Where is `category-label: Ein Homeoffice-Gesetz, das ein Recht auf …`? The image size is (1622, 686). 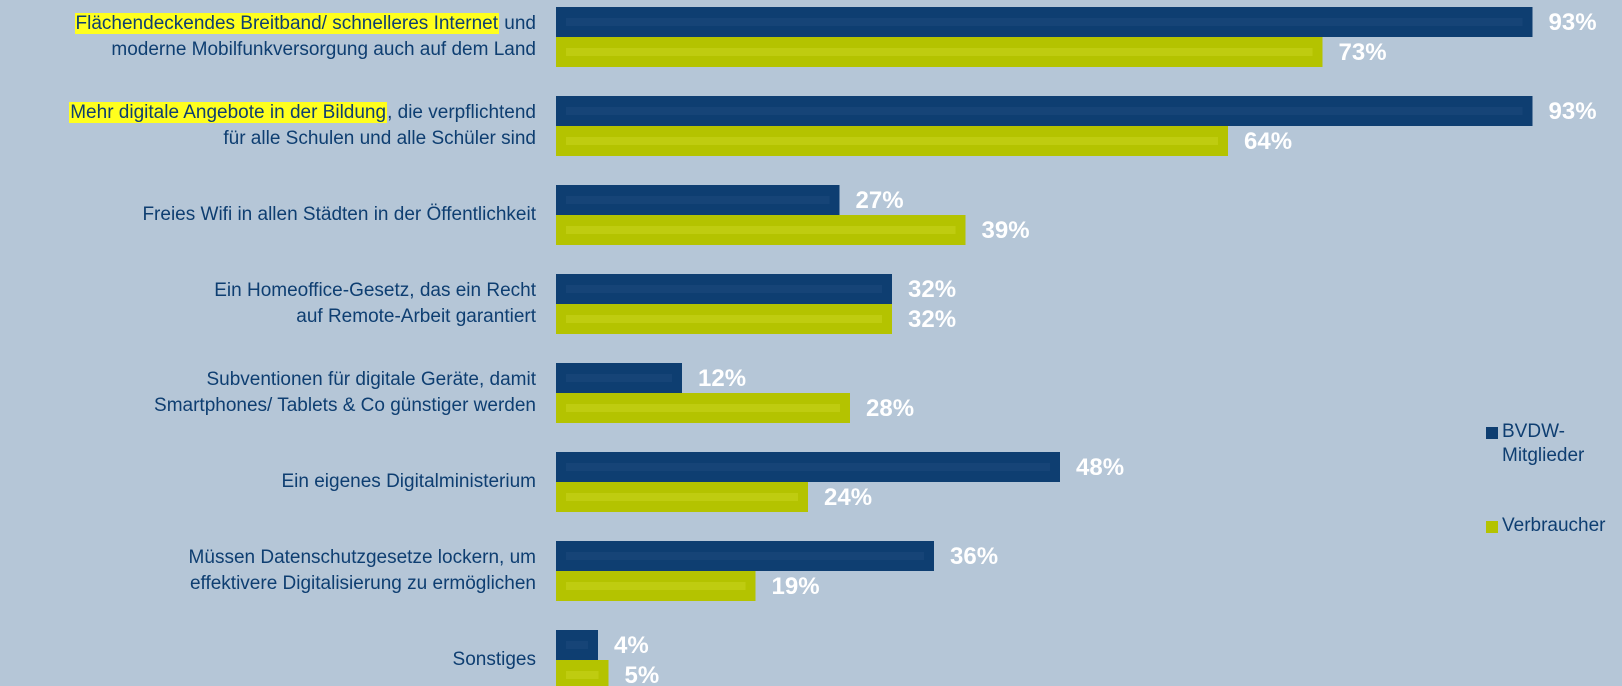
category-label: Ein Homeoffice-Gesetz, das ein Recht auf … is located at coordinates (268, 304).